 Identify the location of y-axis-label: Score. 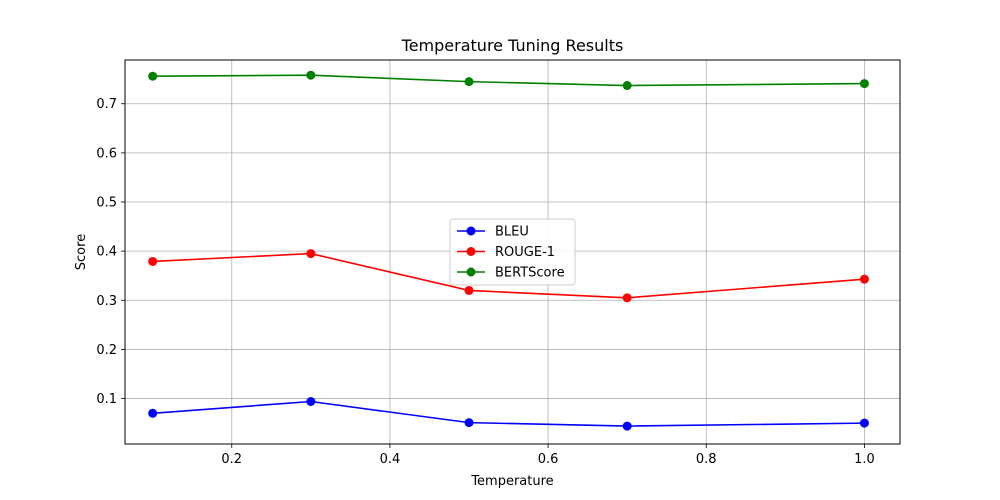
(81, 252).